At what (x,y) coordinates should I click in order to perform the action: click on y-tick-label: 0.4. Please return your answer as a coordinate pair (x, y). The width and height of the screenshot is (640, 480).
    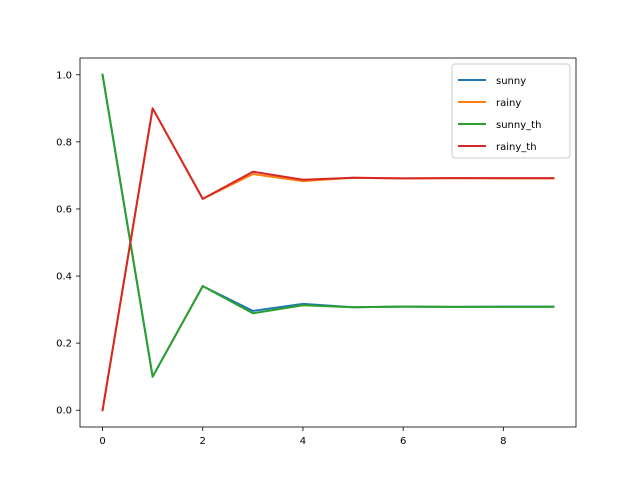
    Looking at the image, I should click on (64, 277).